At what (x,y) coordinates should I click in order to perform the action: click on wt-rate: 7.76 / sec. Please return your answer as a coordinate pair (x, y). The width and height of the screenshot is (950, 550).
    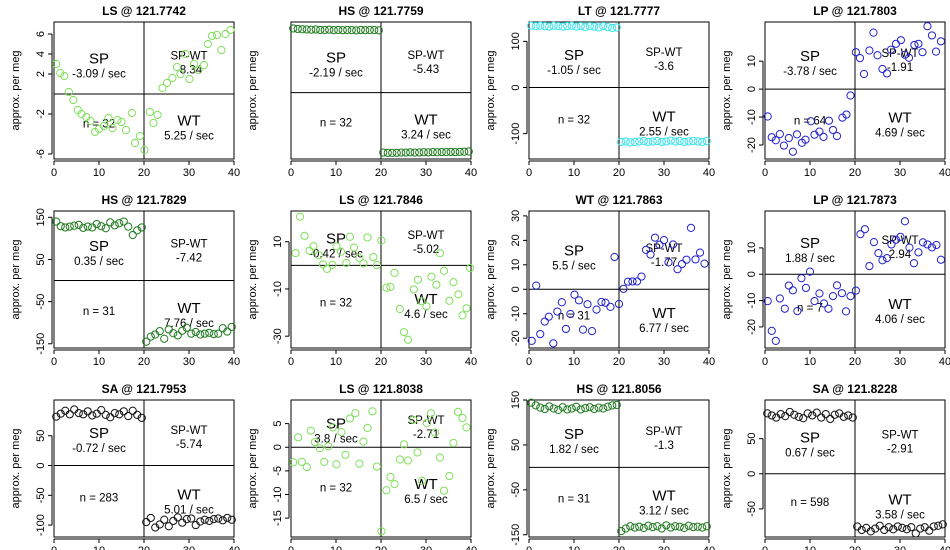
    Looking at the image, I should click on (189, 324).